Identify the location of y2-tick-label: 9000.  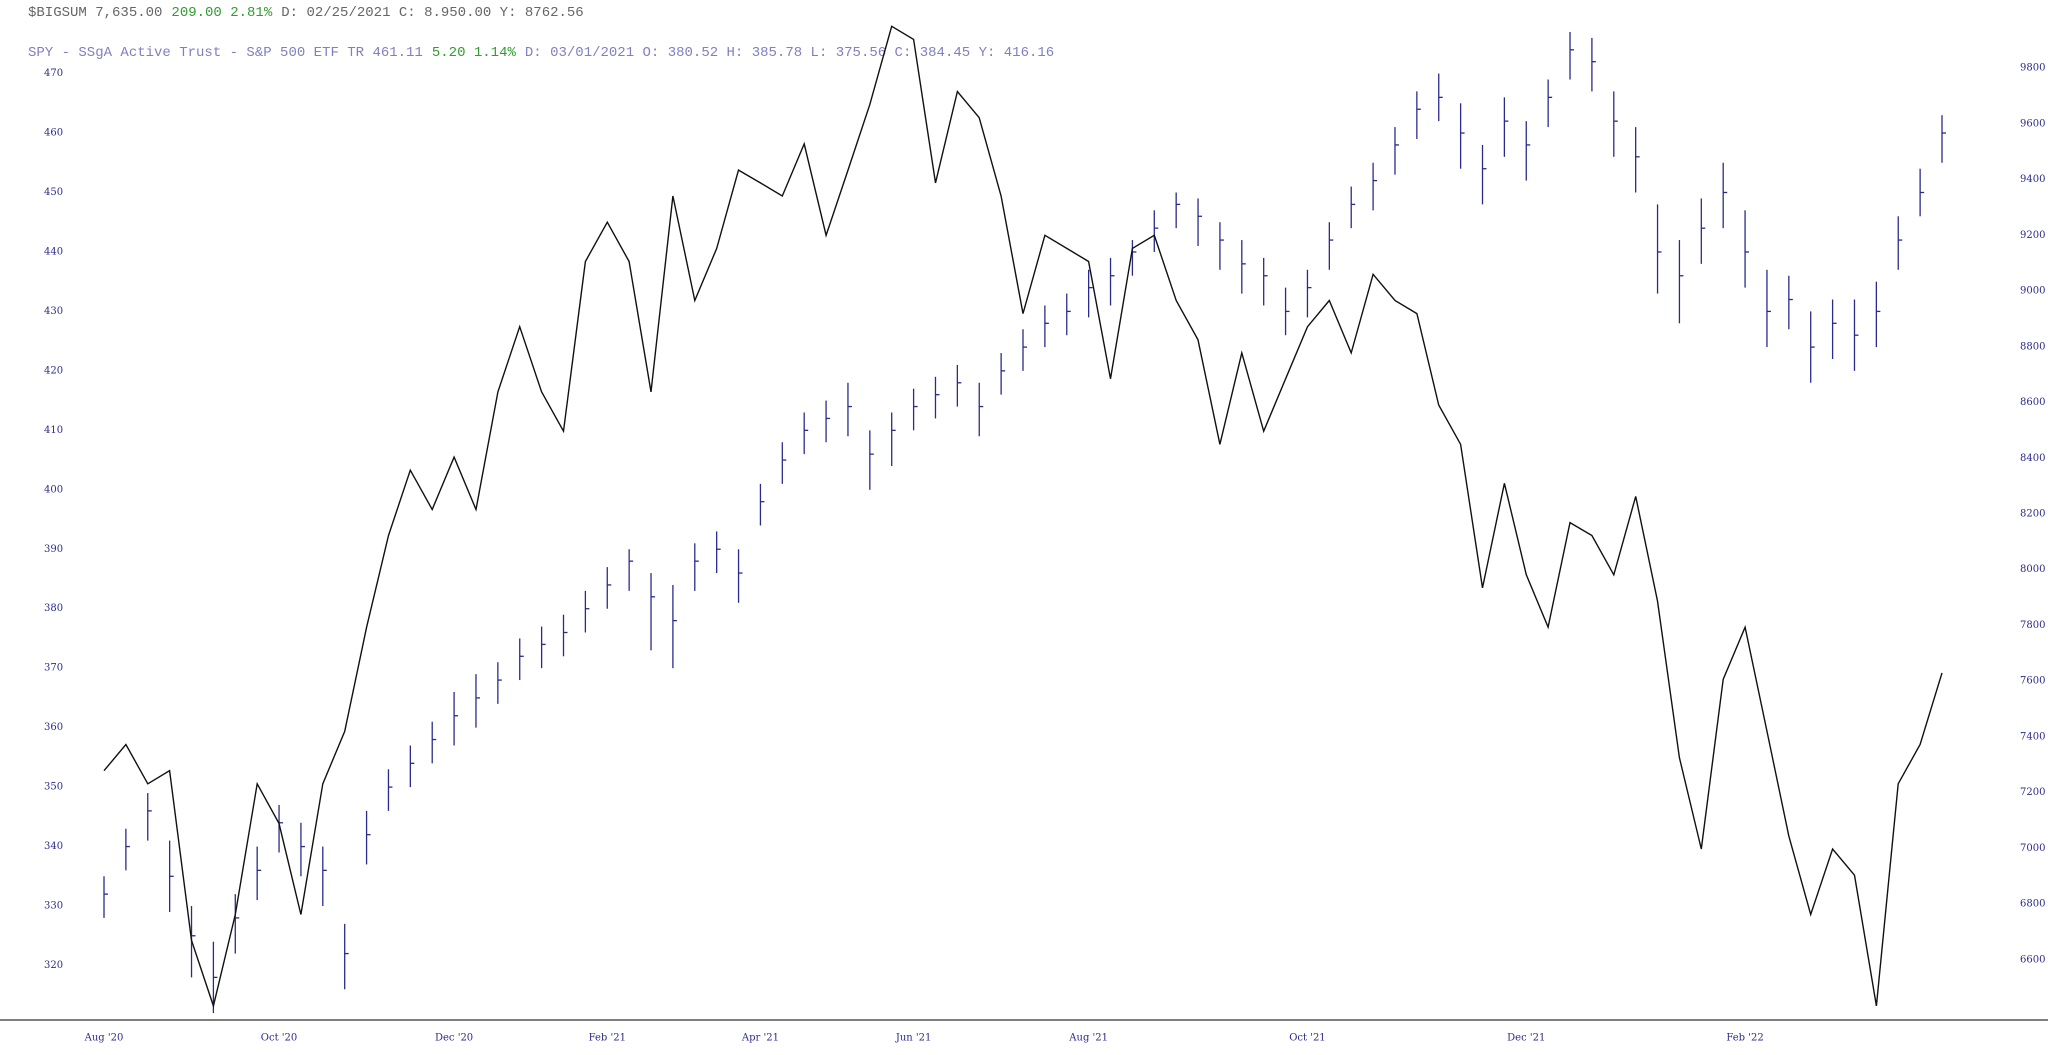
(2032, 291).